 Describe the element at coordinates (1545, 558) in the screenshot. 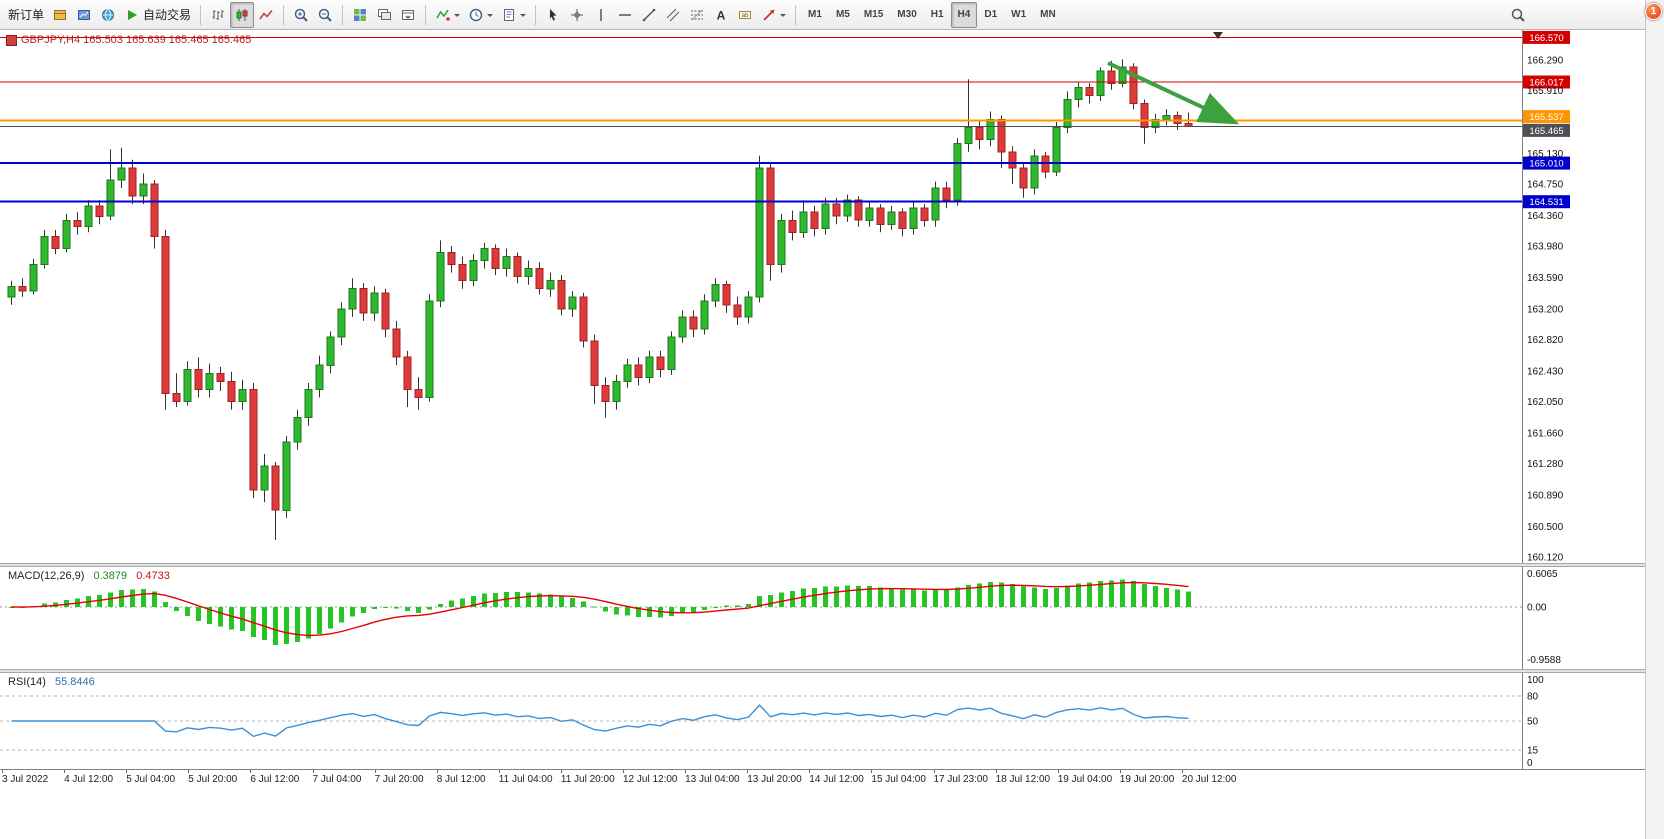

I see `price-axis-label: 160.120` at that location.